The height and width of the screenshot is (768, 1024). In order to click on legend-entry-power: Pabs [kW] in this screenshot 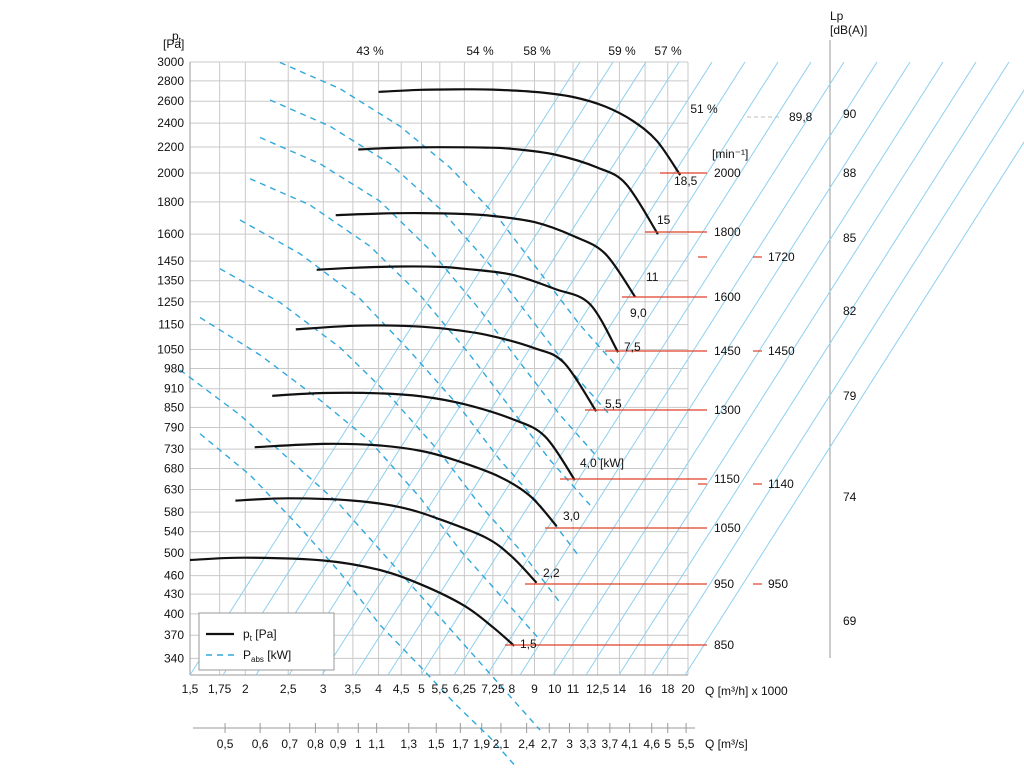, I will do `click(267, 656)`.